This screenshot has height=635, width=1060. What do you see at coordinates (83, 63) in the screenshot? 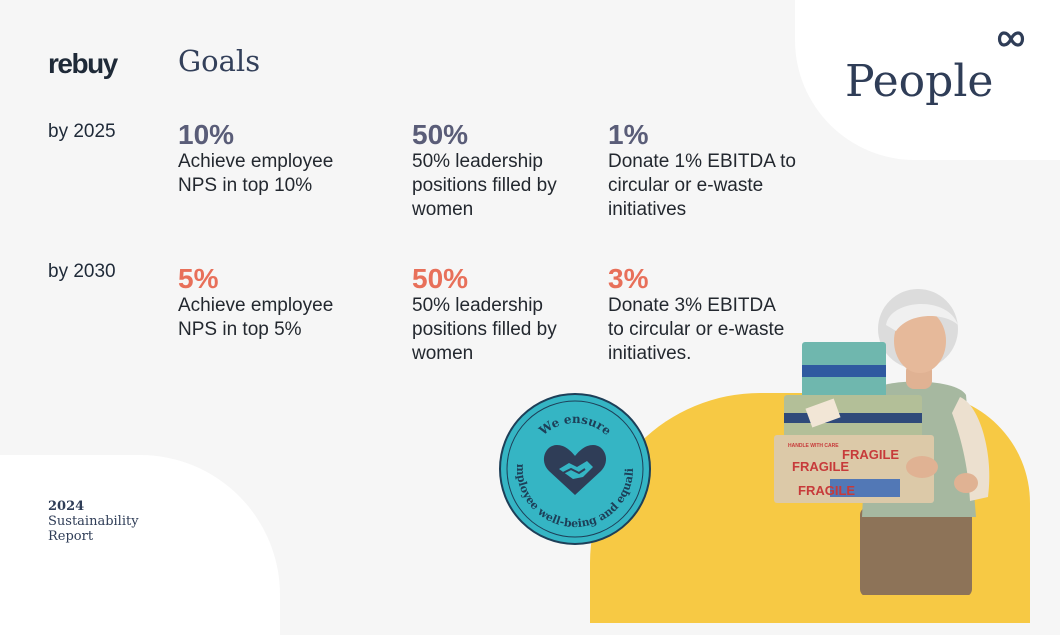
I see `rebuy-logo: rebuy` at bounding box center [83, 63].